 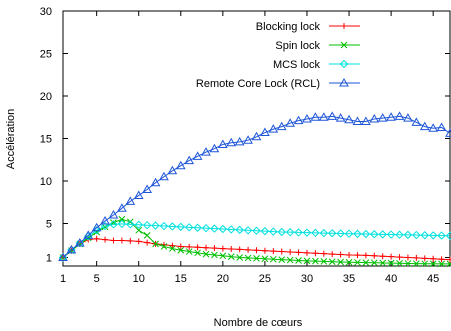 I want to click on legend-label: Spin lock, so click(x=297, y=46).